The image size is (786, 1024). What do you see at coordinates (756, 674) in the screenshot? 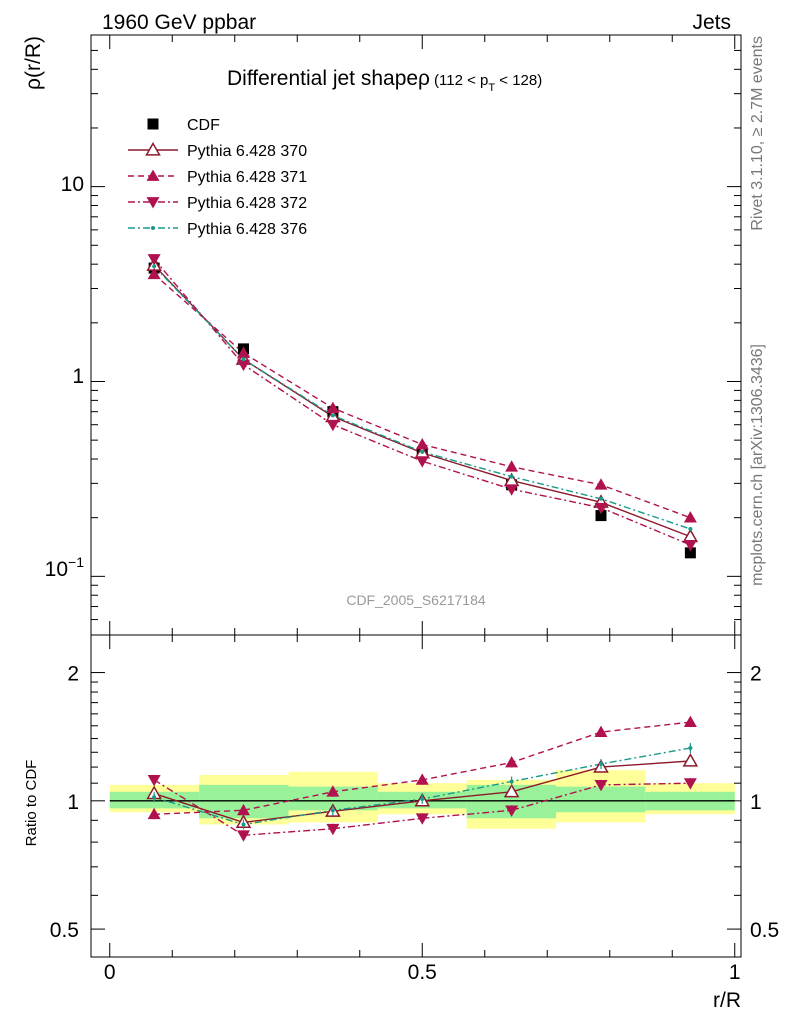
I see `ratio-y-tick-label-right-2: 2` at bounding box center [756, 674].